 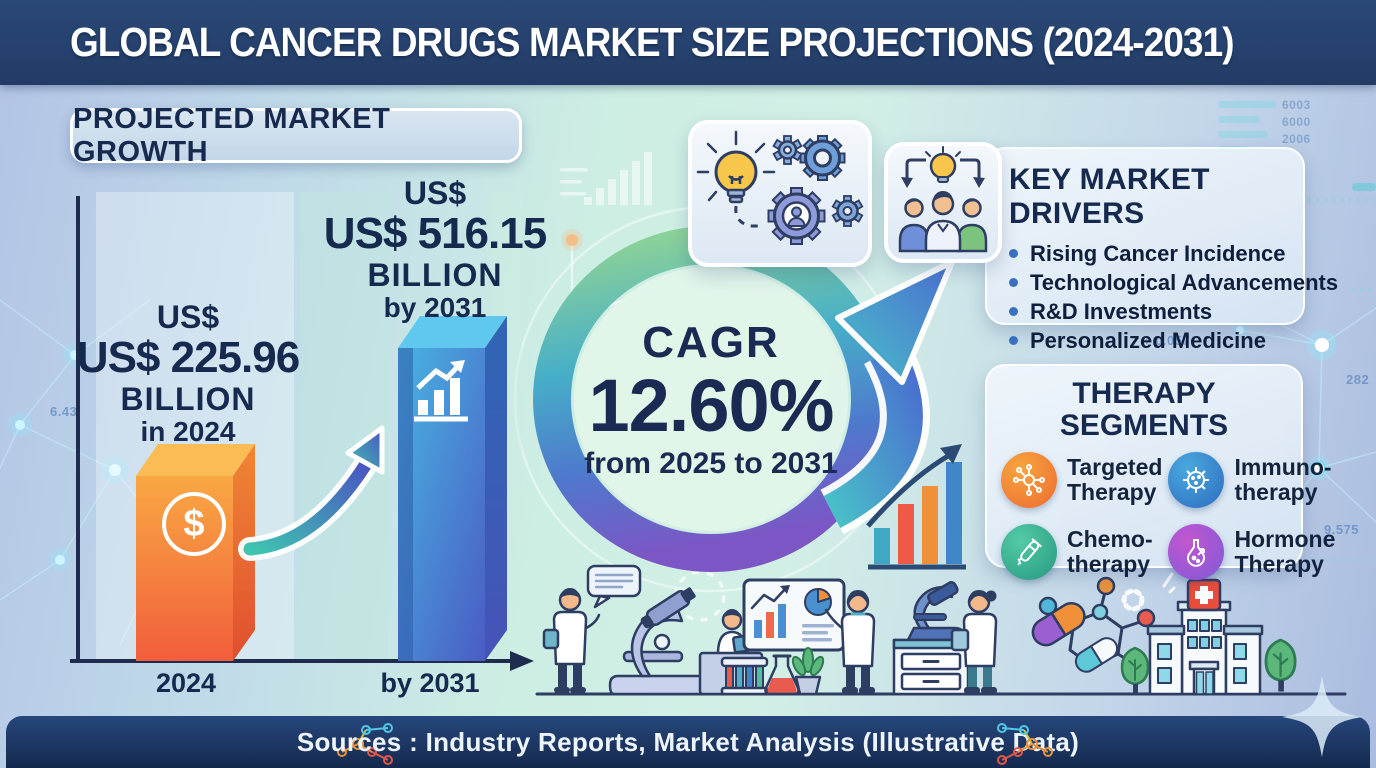 What do you see at coordinates (614, 586) in the screenshot?
I see `speech-bubble-icon` at bounding box center [614, 586].